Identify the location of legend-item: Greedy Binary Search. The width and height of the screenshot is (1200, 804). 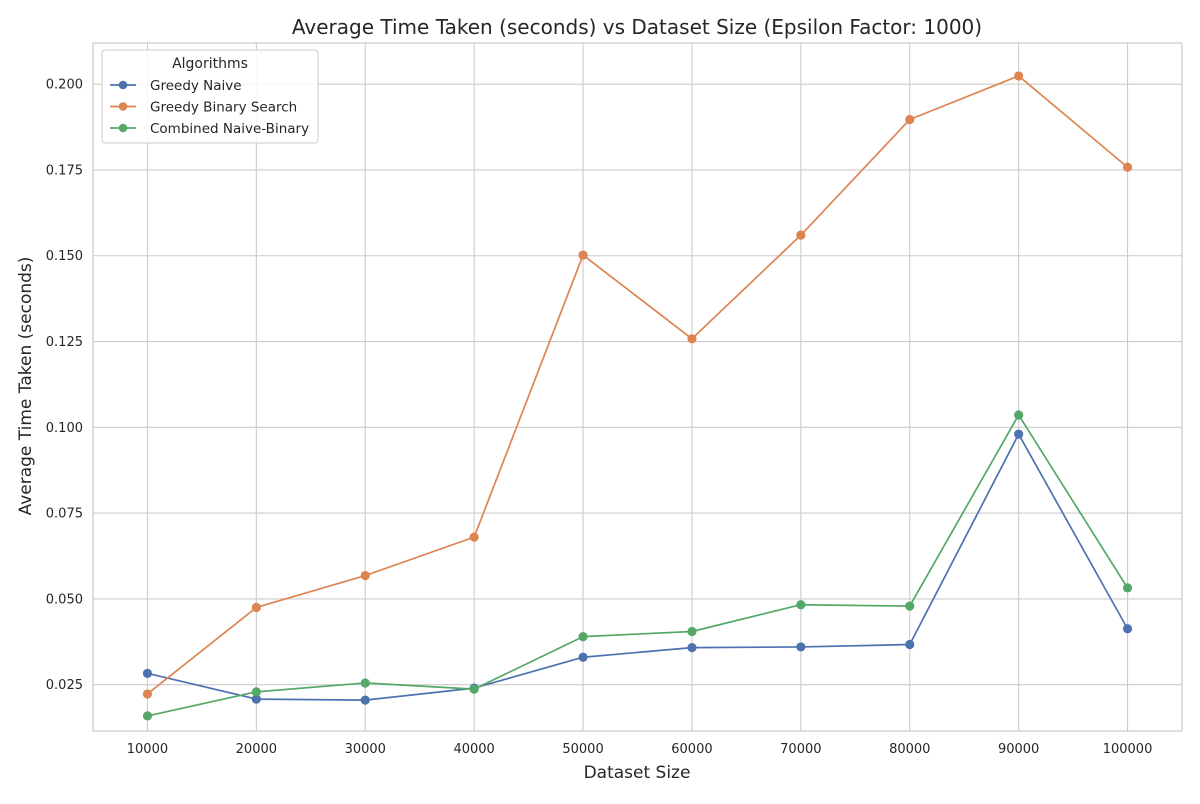
(203, 108).